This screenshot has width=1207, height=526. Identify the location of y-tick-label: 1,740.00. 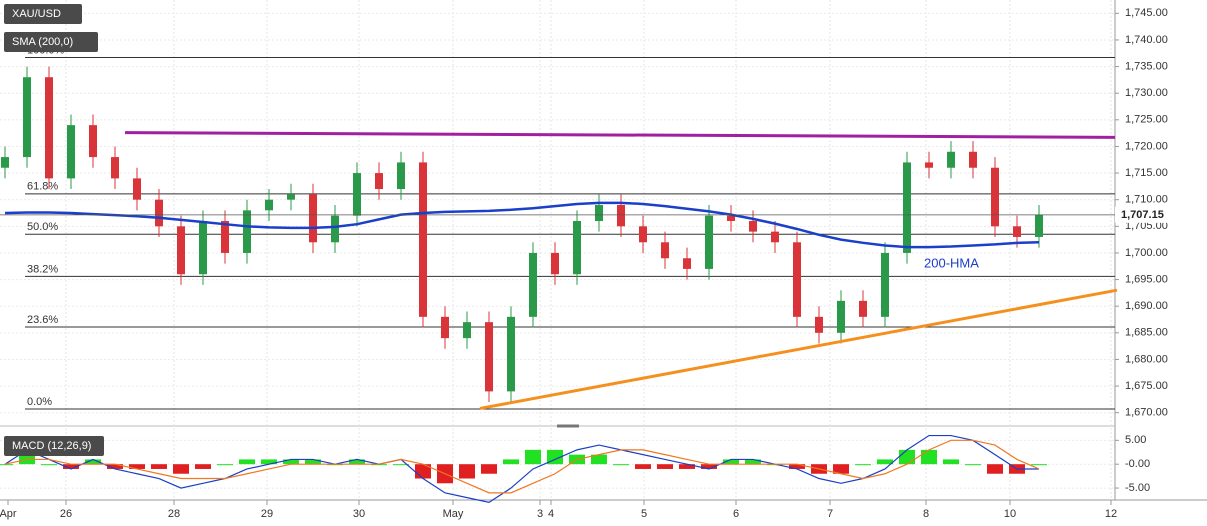
(1146, 40).